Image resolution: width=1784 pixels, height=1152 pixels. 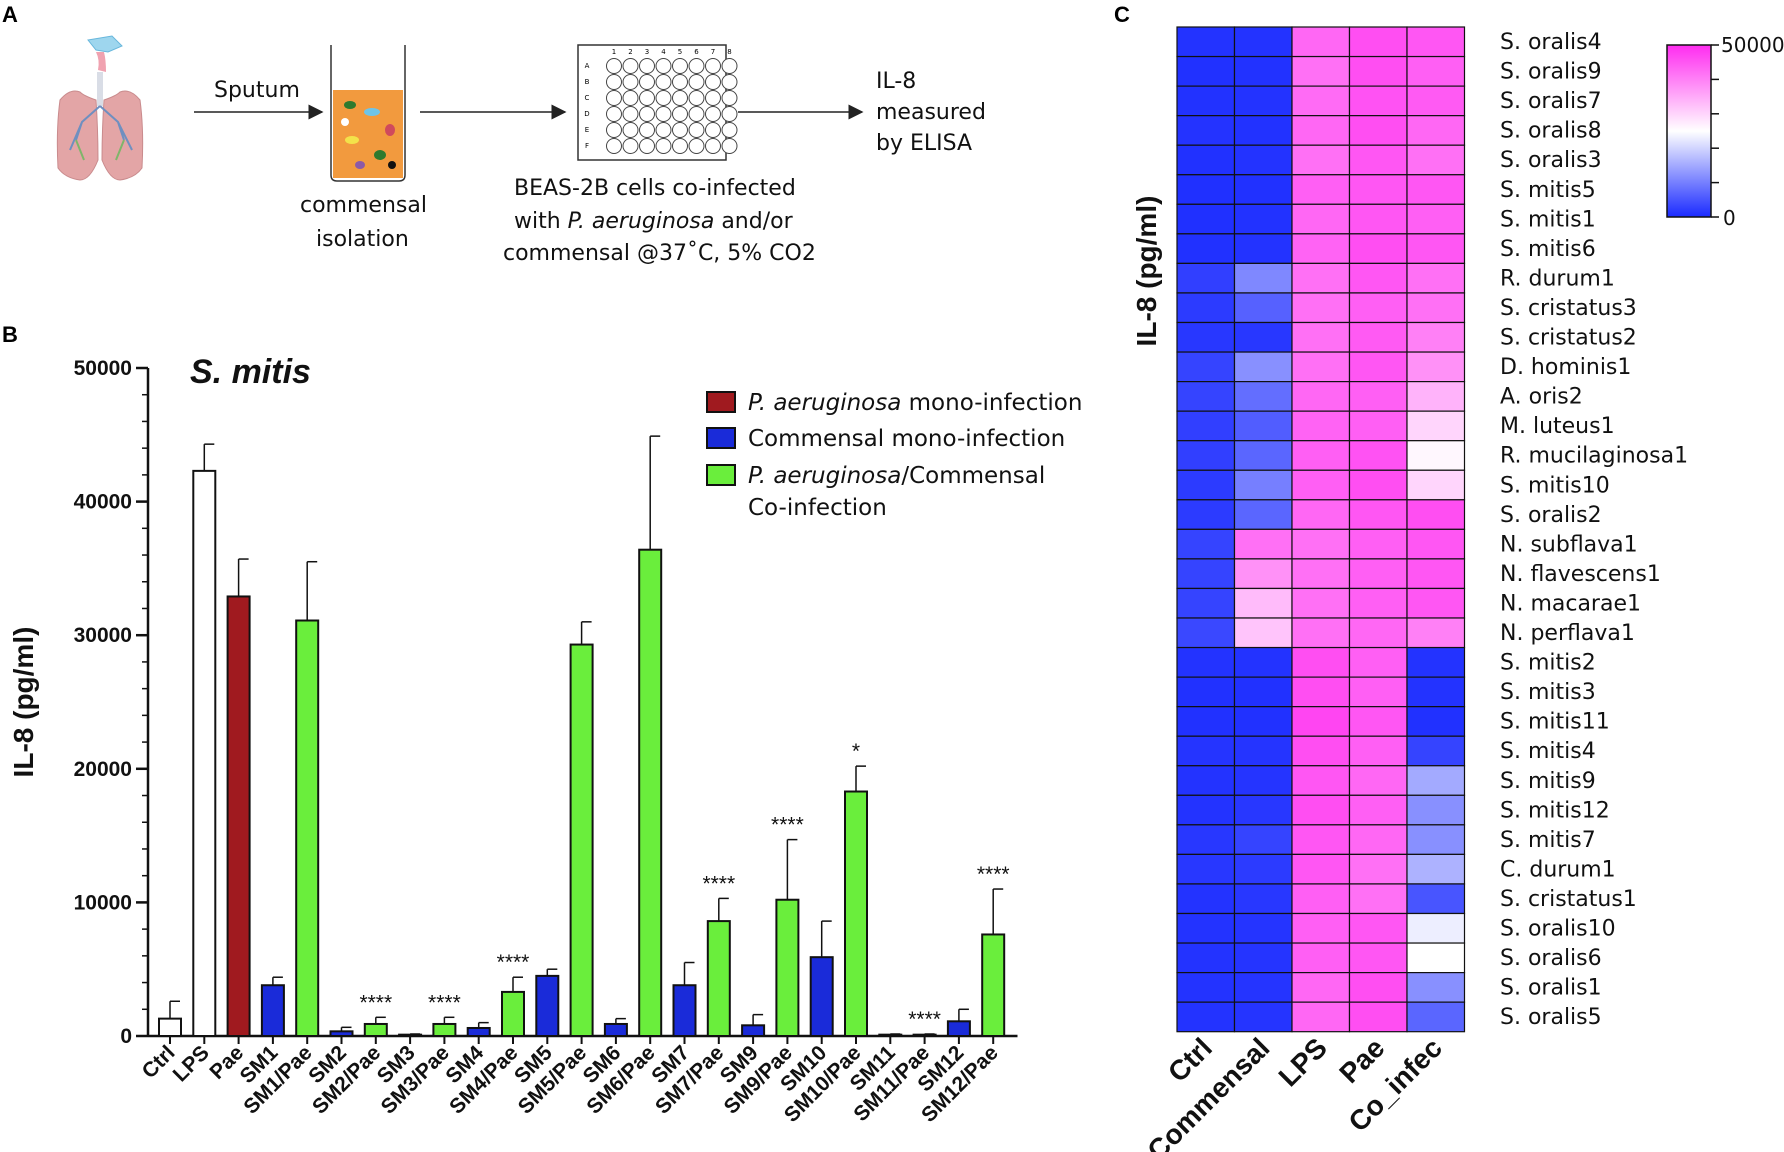 What do you see at coordinates (587, 146) in the screenshot?
I see `plate-row-label: F` at bounding box center [587, 146].